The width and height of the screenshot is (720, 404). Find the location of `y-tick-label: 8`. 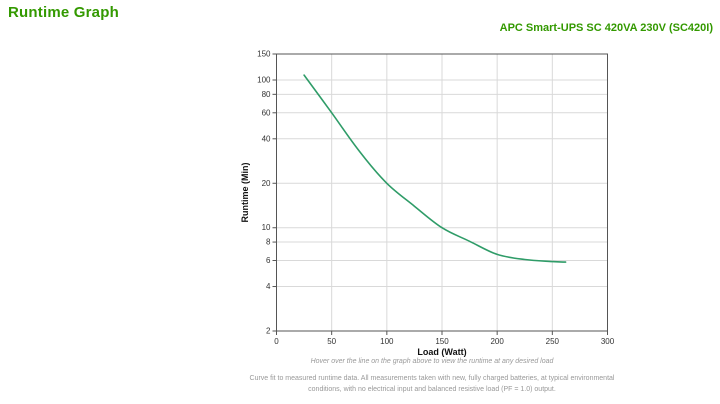

y-tick-label: 8 is located at coordinates (268, 242).